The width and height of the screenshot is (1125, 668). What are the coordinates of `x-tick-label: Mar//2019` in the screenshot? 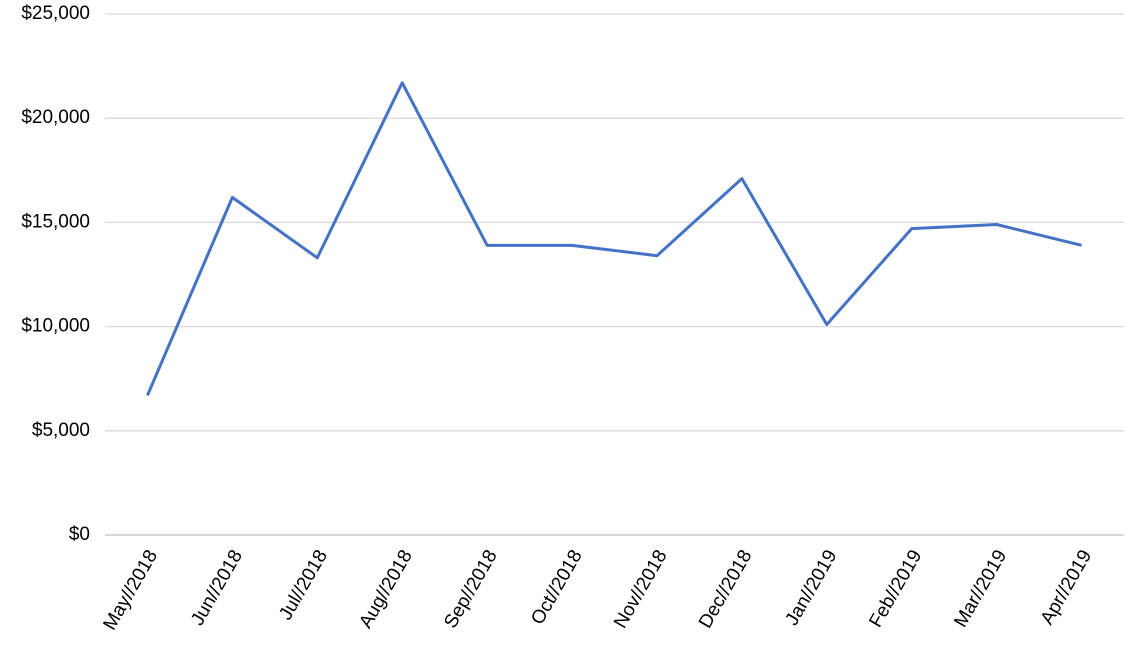 It's located at (980, 589).